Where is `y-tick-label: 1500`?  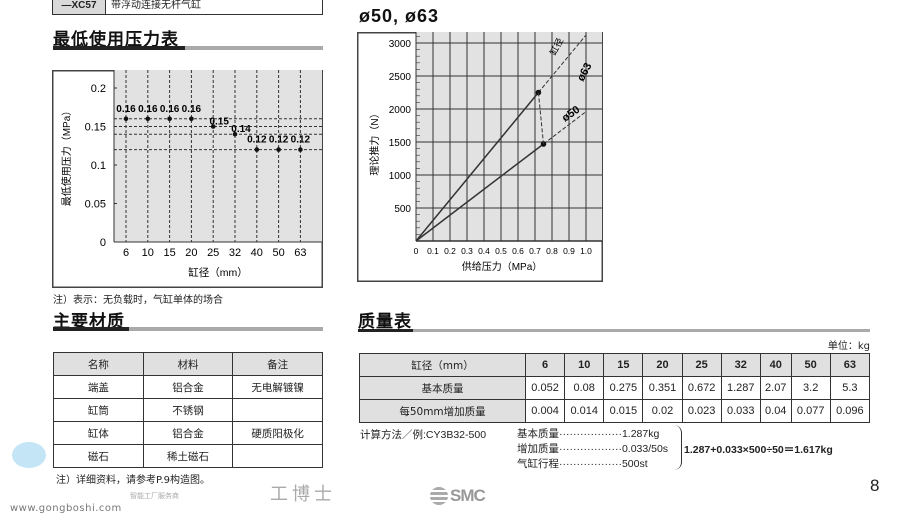 y-tick-label: 1500 is located at coordinates (400, 143).